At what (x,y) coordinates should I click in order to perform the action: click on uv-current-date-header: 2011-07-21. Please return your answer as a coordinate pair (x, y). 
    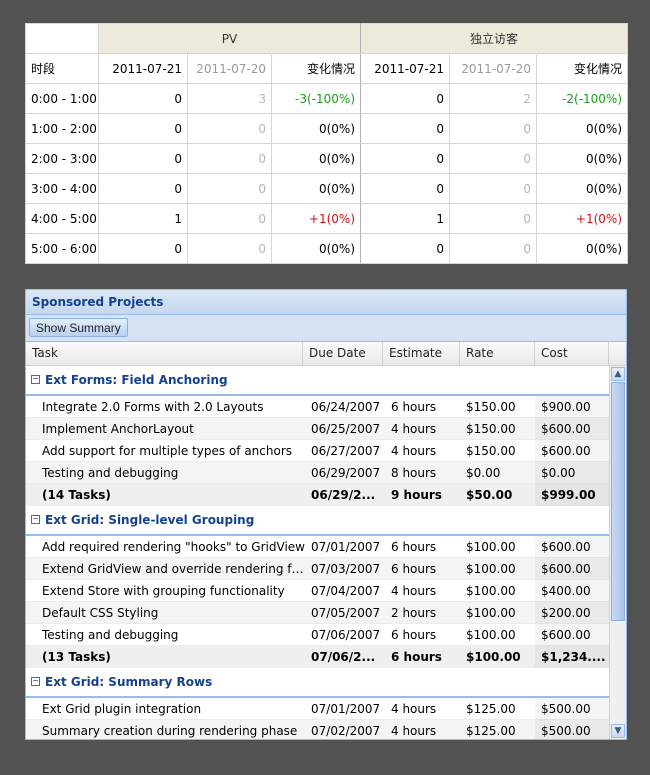
    Looking at the image, I should click on (405, 68).